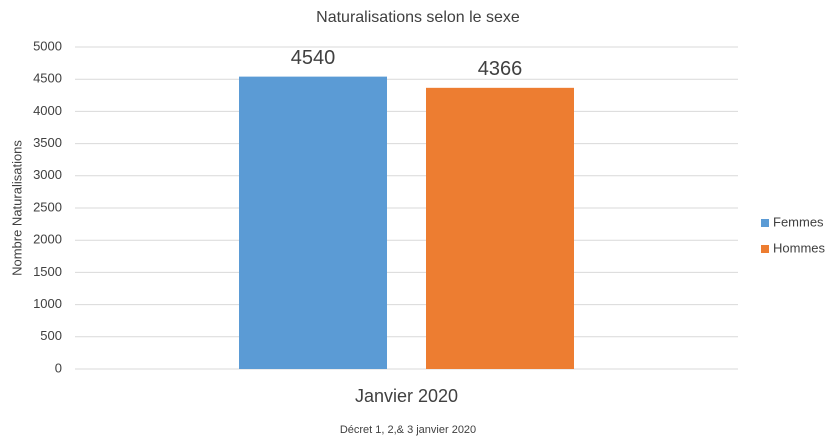 Image resolution: width=840 pixels, height=443 pixels. I want to click on y-tick-label: 3500, so click(47, 142).